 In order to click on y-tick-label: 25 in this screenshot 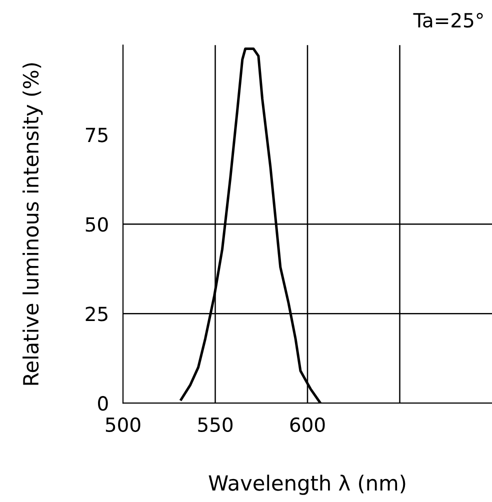, I will do `click(97, 314)`.